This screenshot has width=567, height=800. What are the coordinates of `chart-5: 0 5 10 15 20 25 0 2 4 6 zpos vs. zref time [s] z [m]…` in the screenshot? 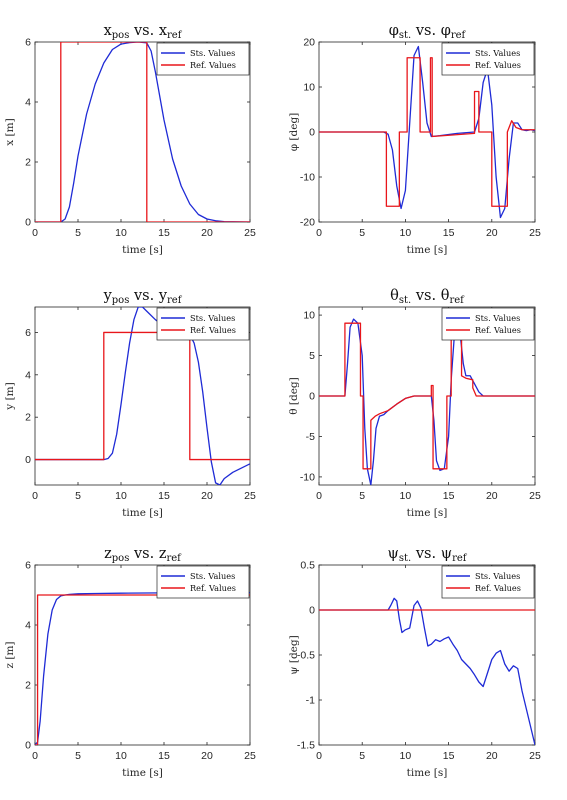 It's located at (130, 662).